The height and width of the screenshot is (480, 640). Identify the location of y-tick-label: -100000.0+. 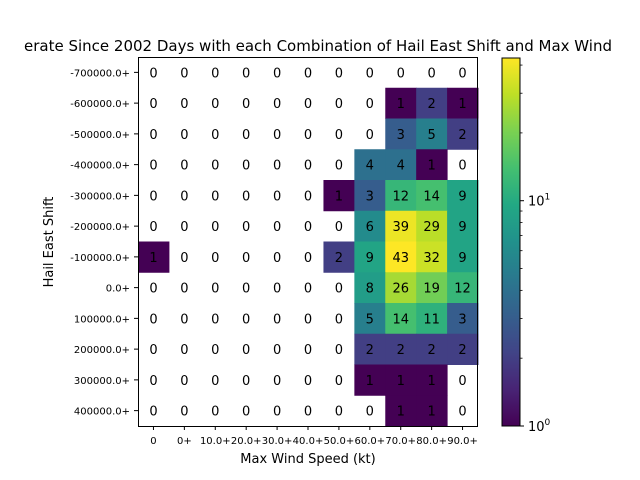
(100, 258).